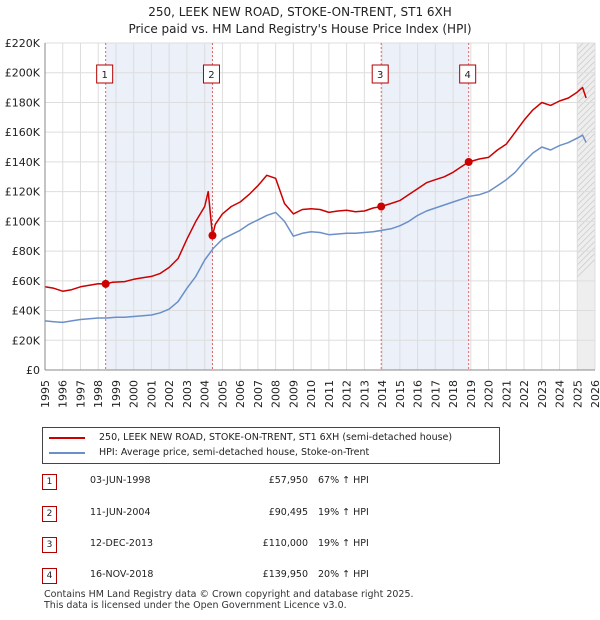  What do you see at coordinates (252, 514) in the screenshot?
I see `sale-row: 2 11-JUN-2004 £90,495 19% ↑ HPI` at bounding box center [252, 514].